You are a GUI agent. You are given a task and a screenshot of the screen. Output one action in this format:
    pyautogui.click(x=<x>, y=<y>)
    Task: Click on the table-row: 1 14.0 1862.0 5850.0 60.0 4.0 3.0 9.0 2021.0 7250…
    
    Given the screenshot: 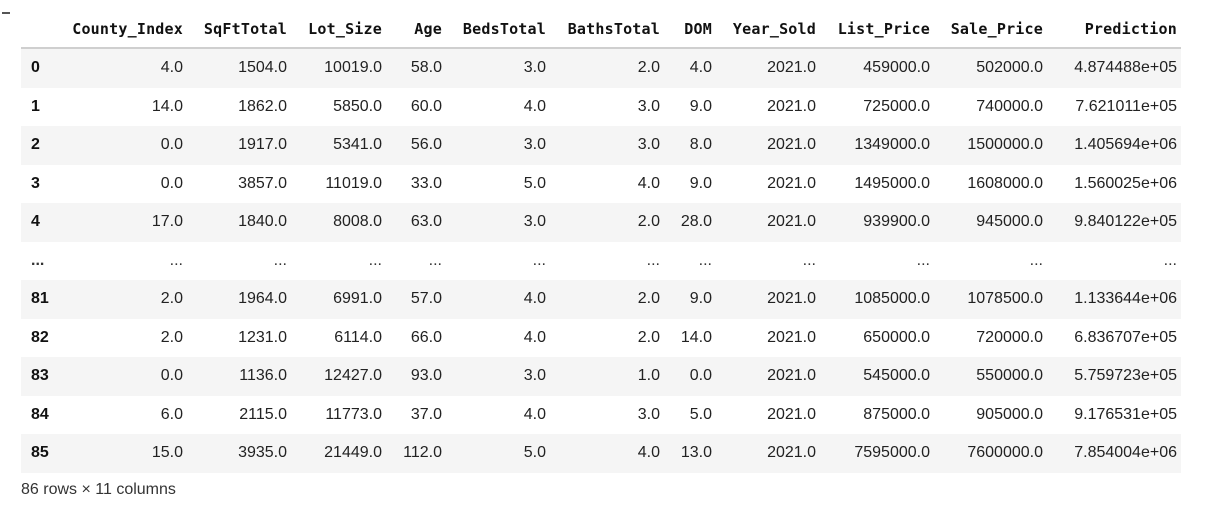 What is the action you would take?
    pyautogui.click(x=601, y=107)
    